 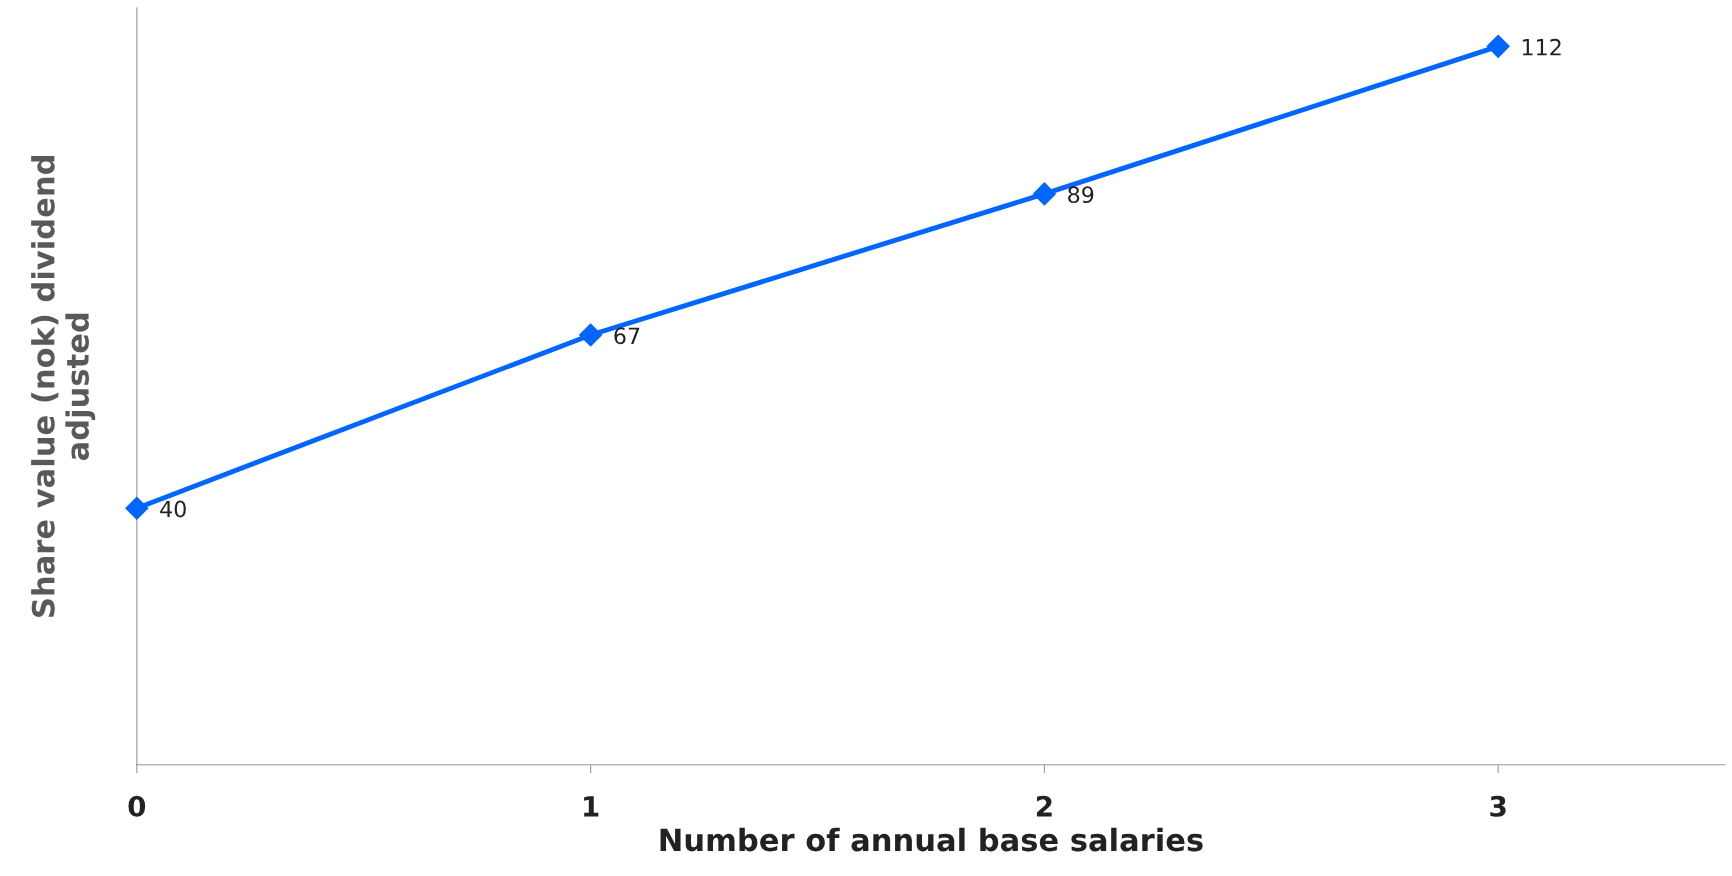 What do you see at coordinates (591, 806) in the screenshot?
I see `x-tick-label: 1` at bounding box center [591, 806].